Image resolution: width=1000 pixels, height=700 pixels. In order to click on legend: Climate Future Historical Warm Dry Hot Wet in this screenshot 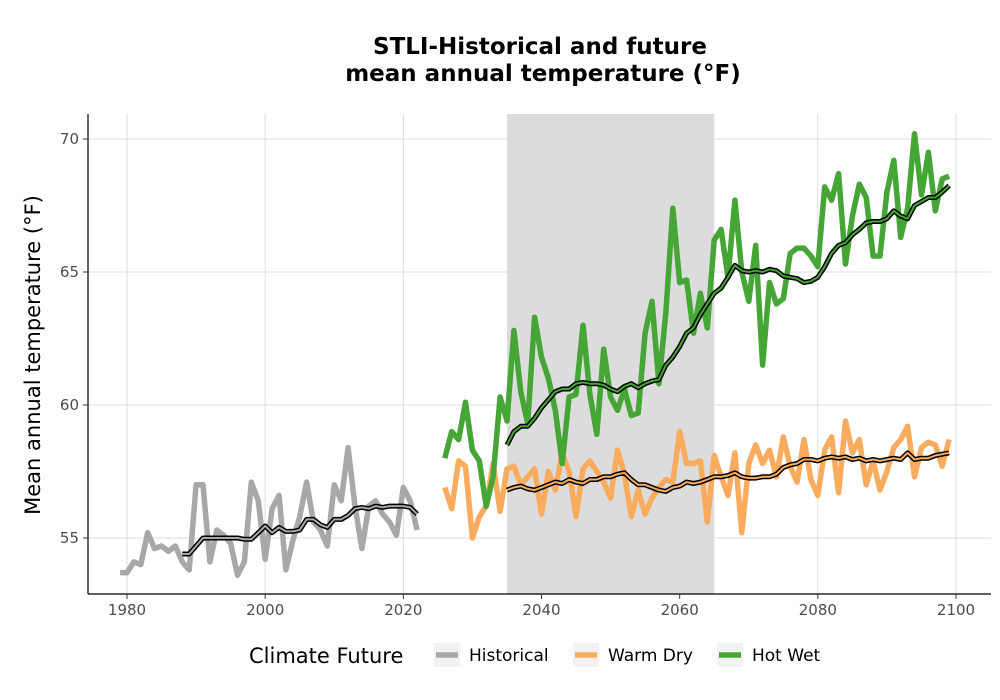, I will do `click(535, 655)`.